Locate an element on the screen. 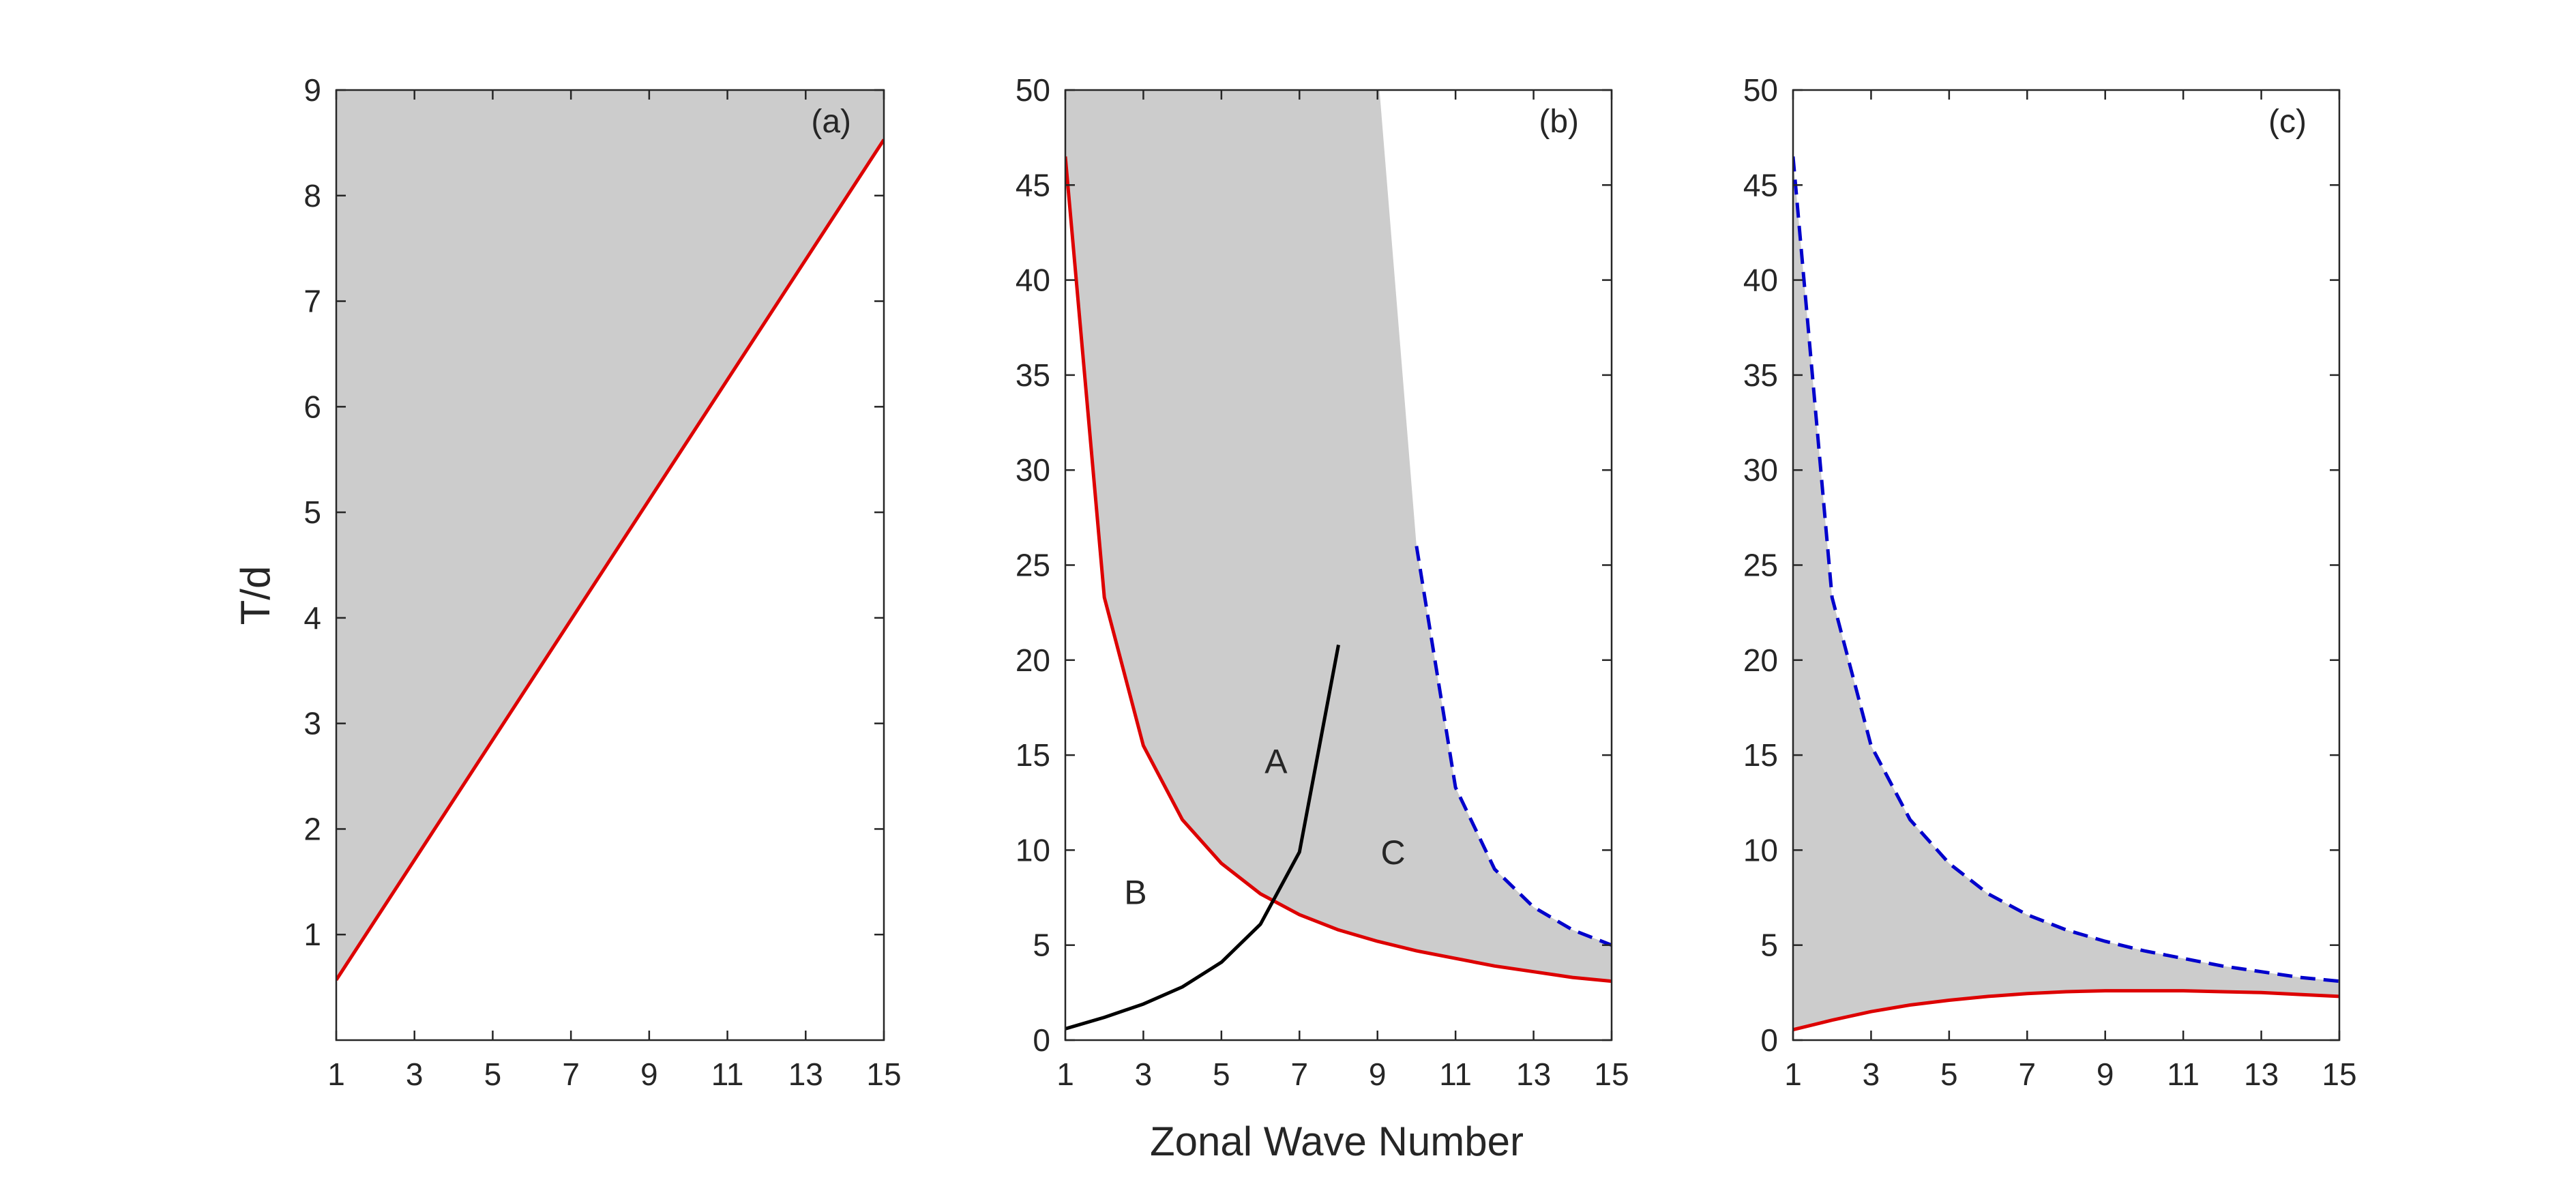 Image resolution: width=2576 pixels, height=1197 pixels. y-tick-label: 3 is located at coordinates (312, 724).